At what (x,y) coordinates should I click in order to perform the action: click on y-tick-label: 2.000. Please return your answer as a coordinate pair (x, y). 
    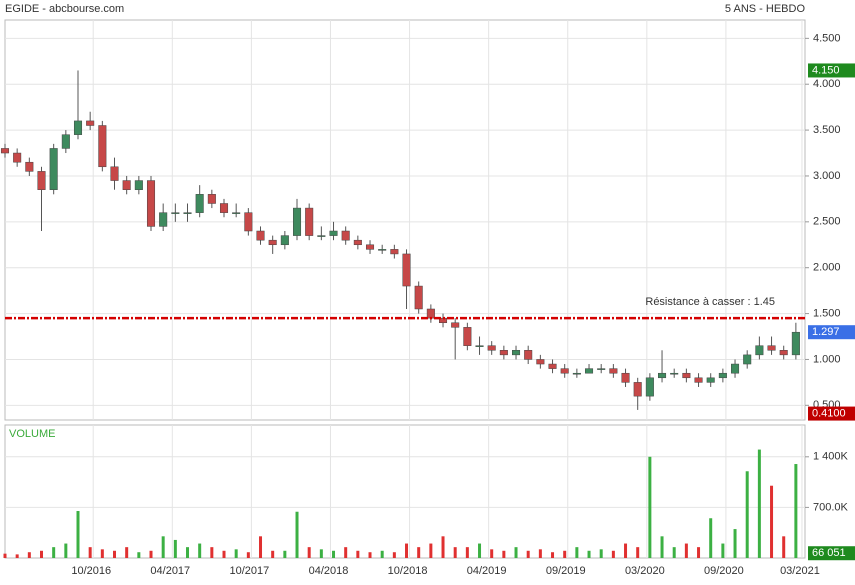
    Looking at the image, I should click on (827, 268).